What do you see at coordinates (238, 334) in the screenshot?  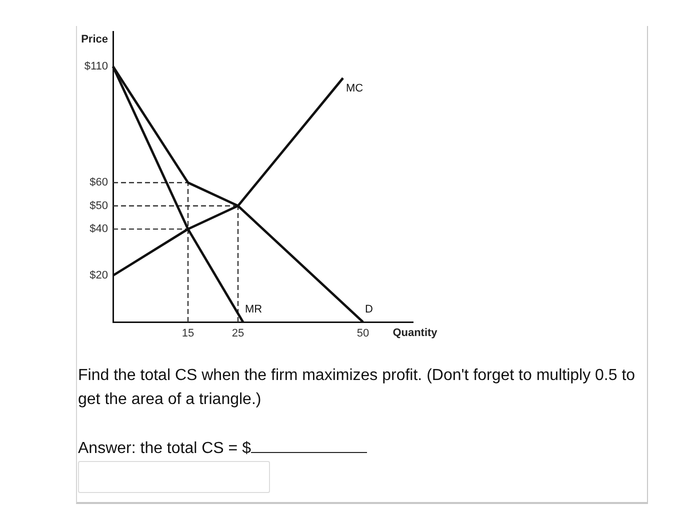 I see `x-tick-label: 25` at bounding box center [238, 334].